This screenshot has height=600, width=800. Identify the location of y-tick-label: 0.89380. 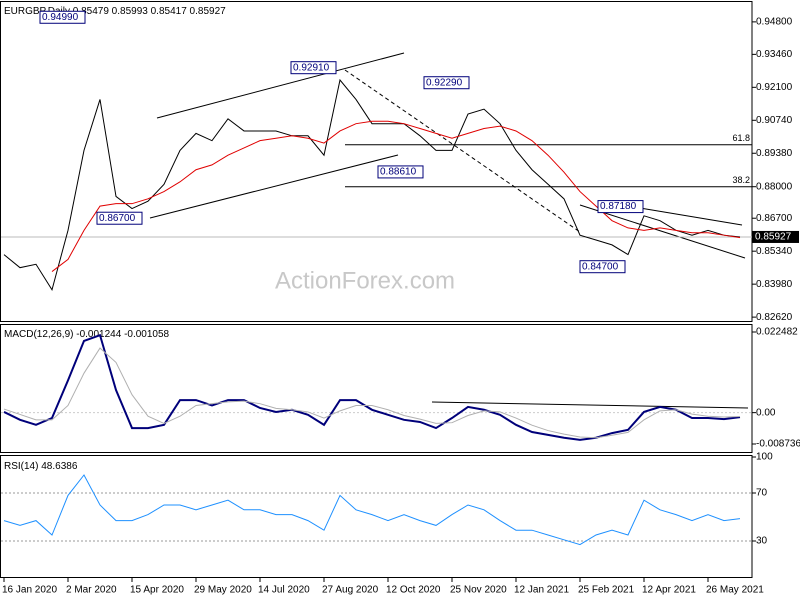
(774, 153).